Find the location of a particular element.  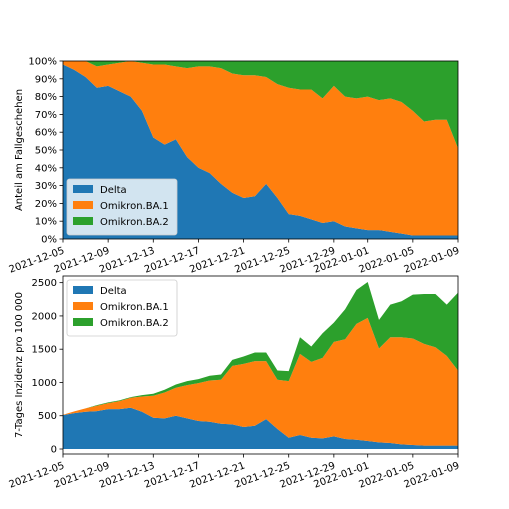

share-ytick-label: 70% is located at coordinates (46, 115).